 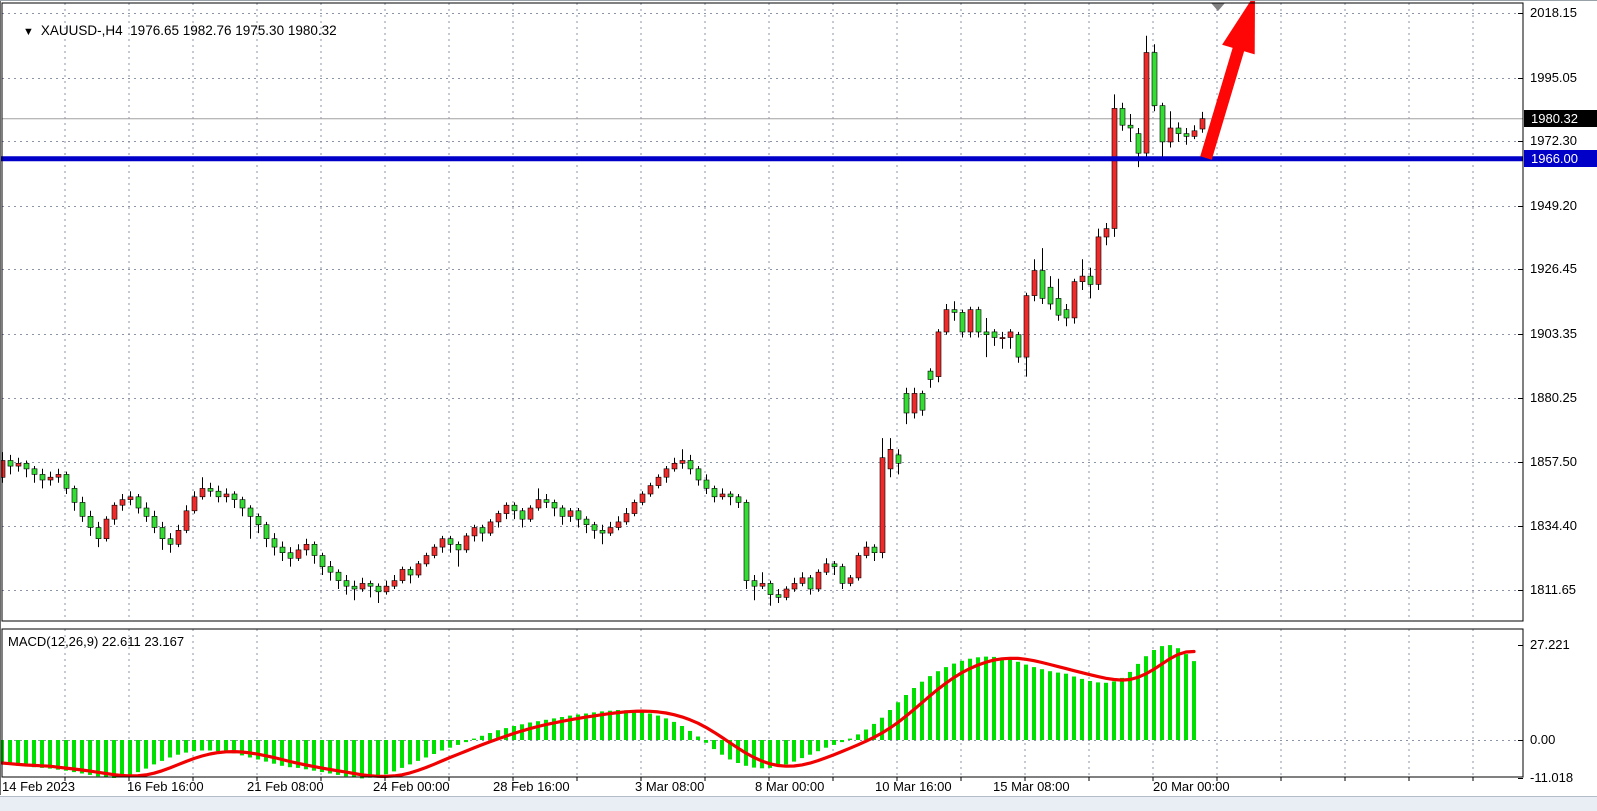 What do you see at coordinates (1553, 461) in the screenshot?
I see `price-tick-label: 1857.50` at bounding box center [1553, 461].